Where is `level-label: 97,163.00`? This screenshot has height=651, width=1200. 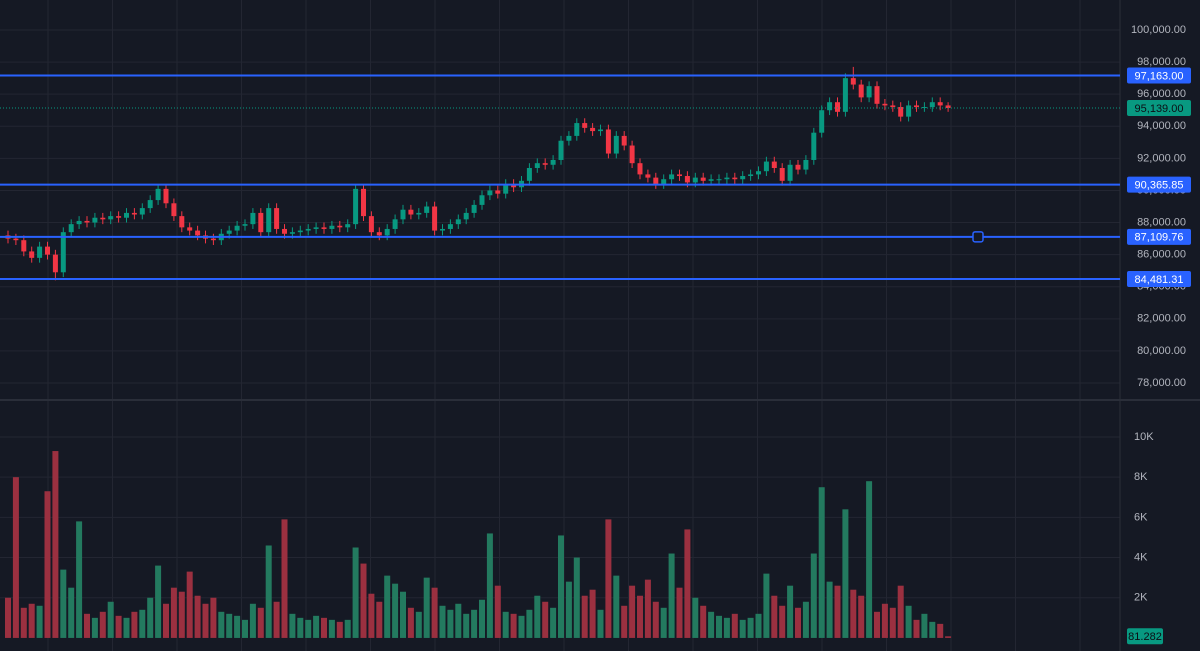 level-label: 97,163.00 is located at coordinates (1159, 76).